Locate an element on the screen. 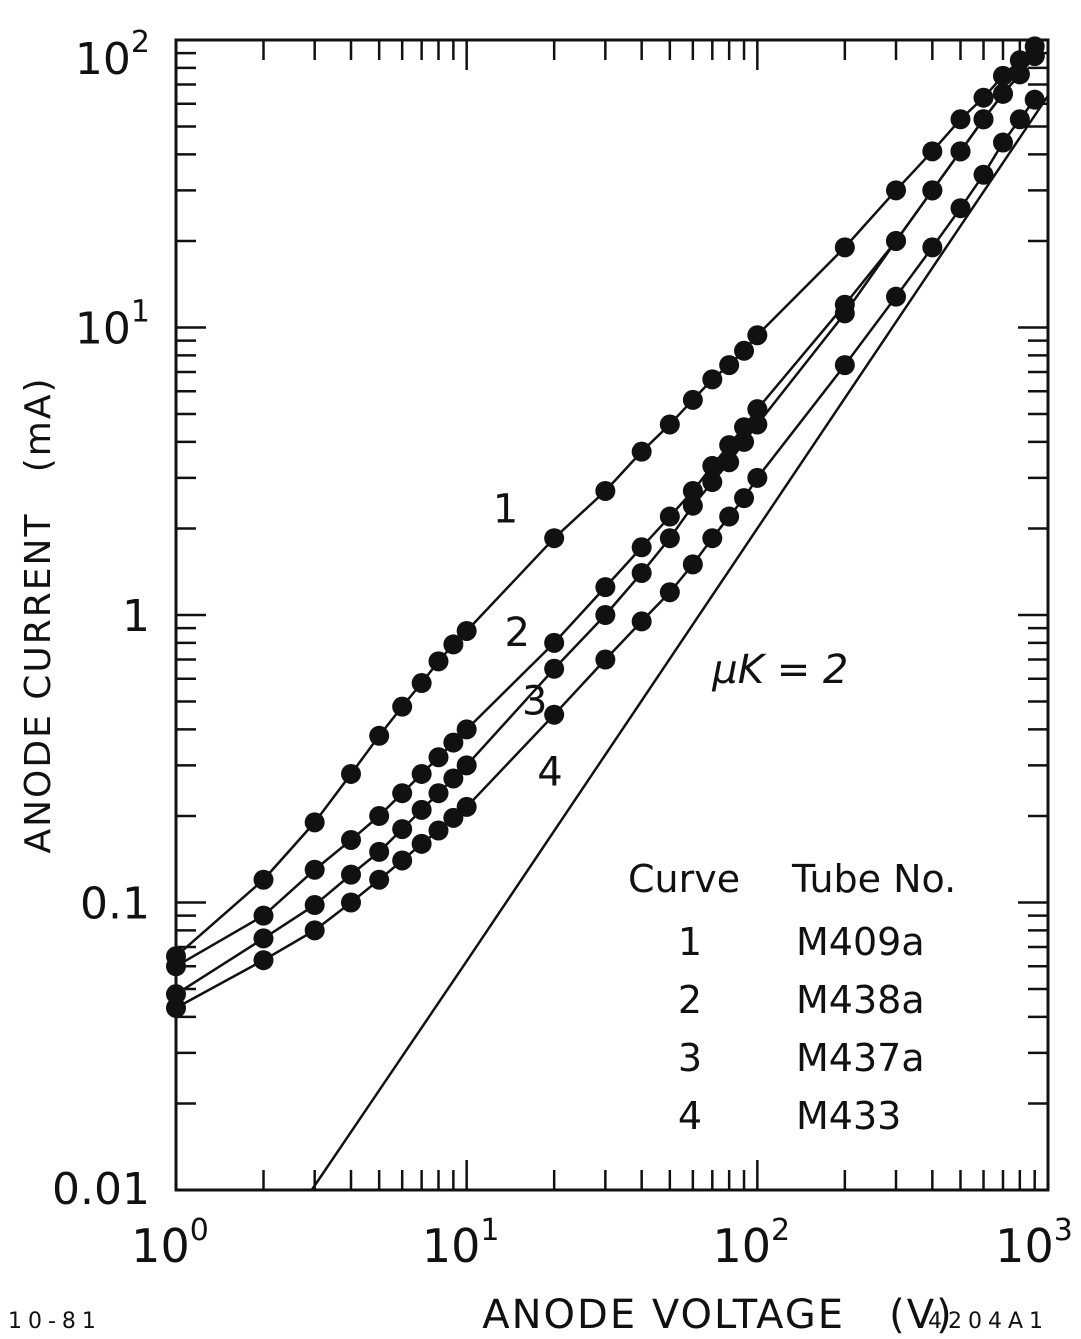 This screenshot has width=1081, height=1339. legend-header-curve: Curve is located at coordinates (684, 879).